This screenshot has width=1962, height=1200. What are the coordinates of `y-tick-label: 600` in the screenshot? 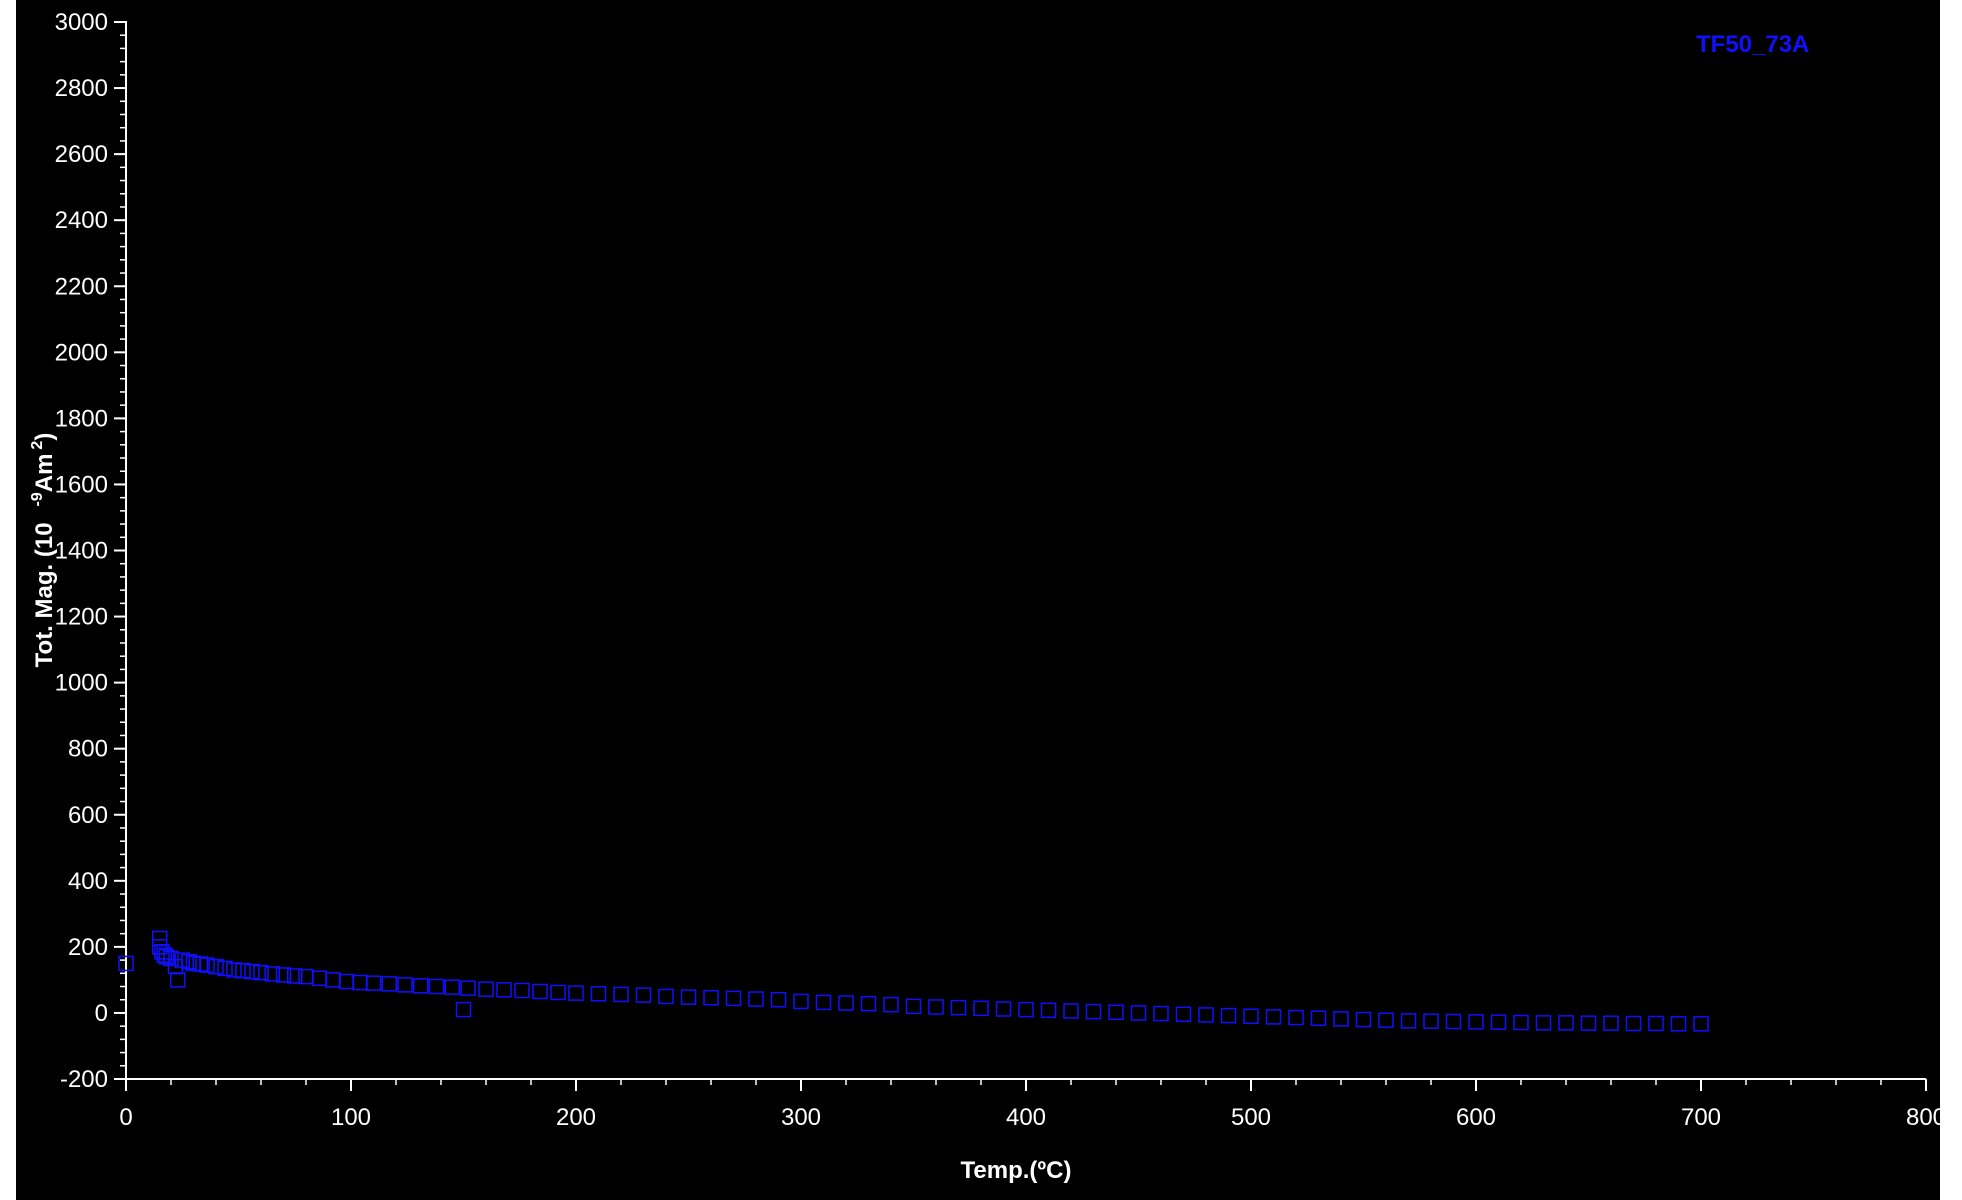 It's located at (88, 815).